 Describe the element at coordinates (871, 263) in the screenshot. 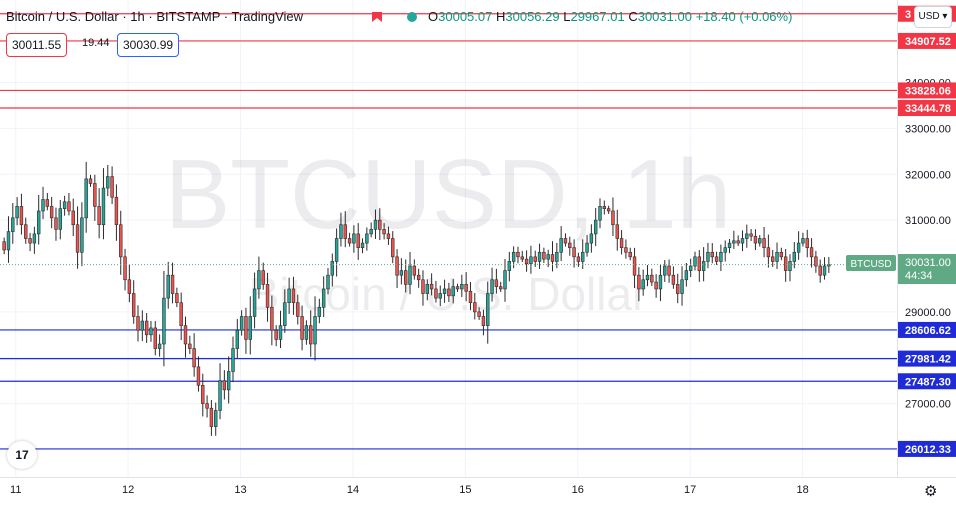

I see `symbol-tag` at that location.